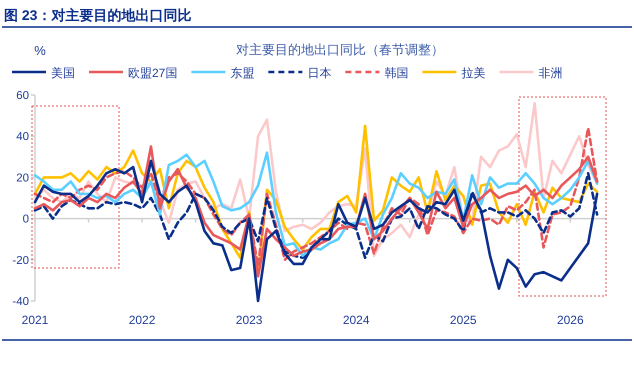  Describe the element at coordinates (570, 320) in the screenshot. I see `x-tick-label: 2026` at that location.